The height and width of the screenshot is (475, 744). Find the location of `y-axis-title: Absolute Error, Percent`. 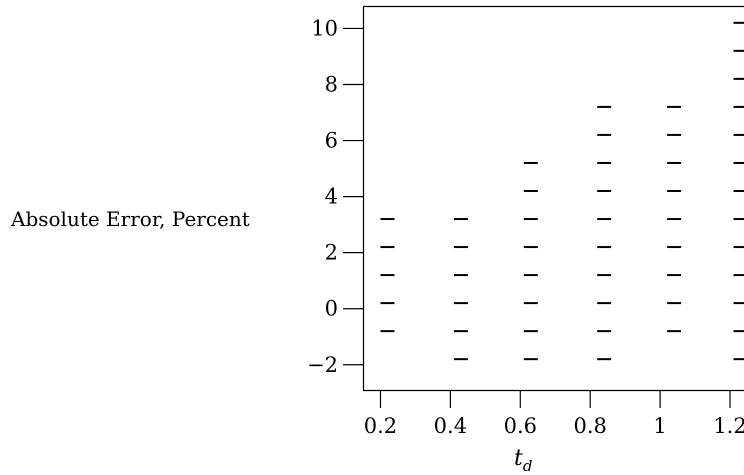

y-axis-title: Absolute Error, Percent is located at coordinates (130, 219).